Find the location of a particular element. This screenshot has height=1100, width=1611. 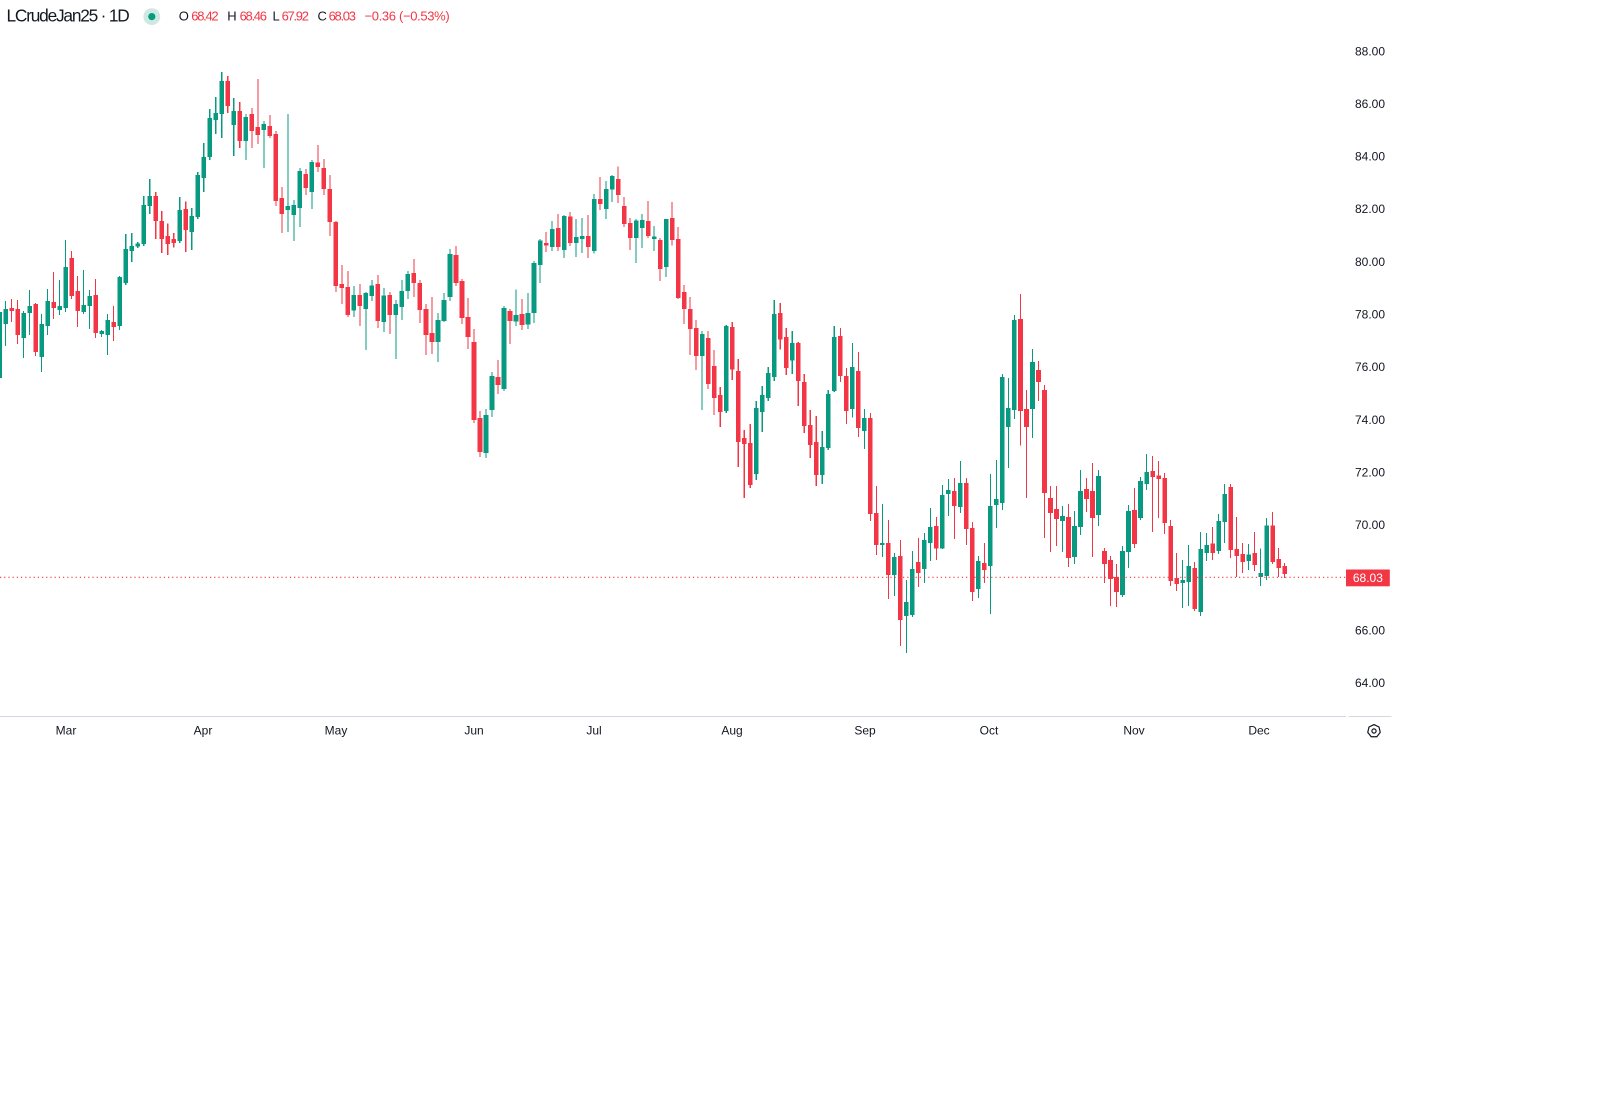

svg-text: Mar is located at coordinates (66, 730).